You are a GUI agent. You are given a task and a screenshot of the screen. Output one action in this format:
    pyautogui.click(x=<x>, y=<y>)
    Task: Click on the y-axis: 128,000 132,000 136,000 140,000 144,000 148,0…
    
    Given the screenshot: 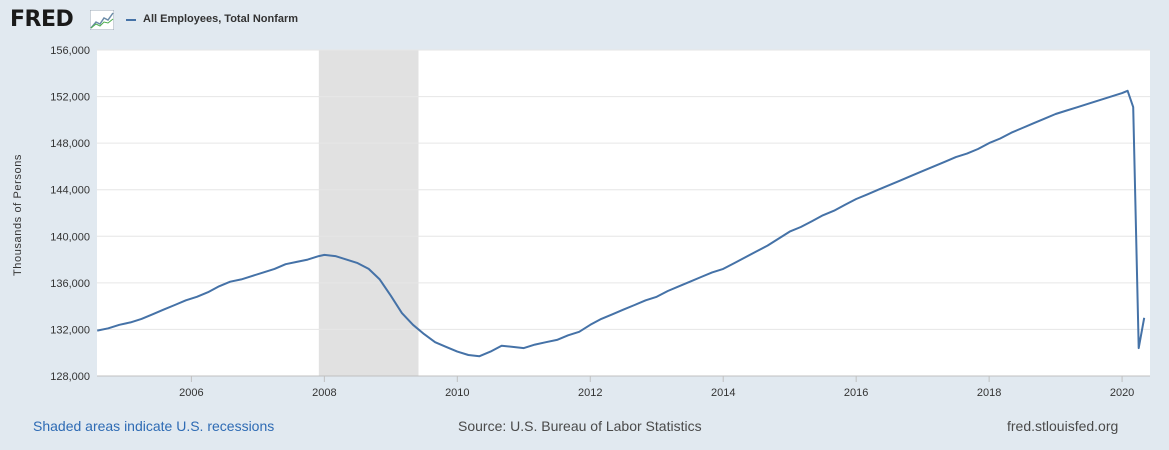 What is the action you would take?
    pyautogui.click(x=70, y=214)
    